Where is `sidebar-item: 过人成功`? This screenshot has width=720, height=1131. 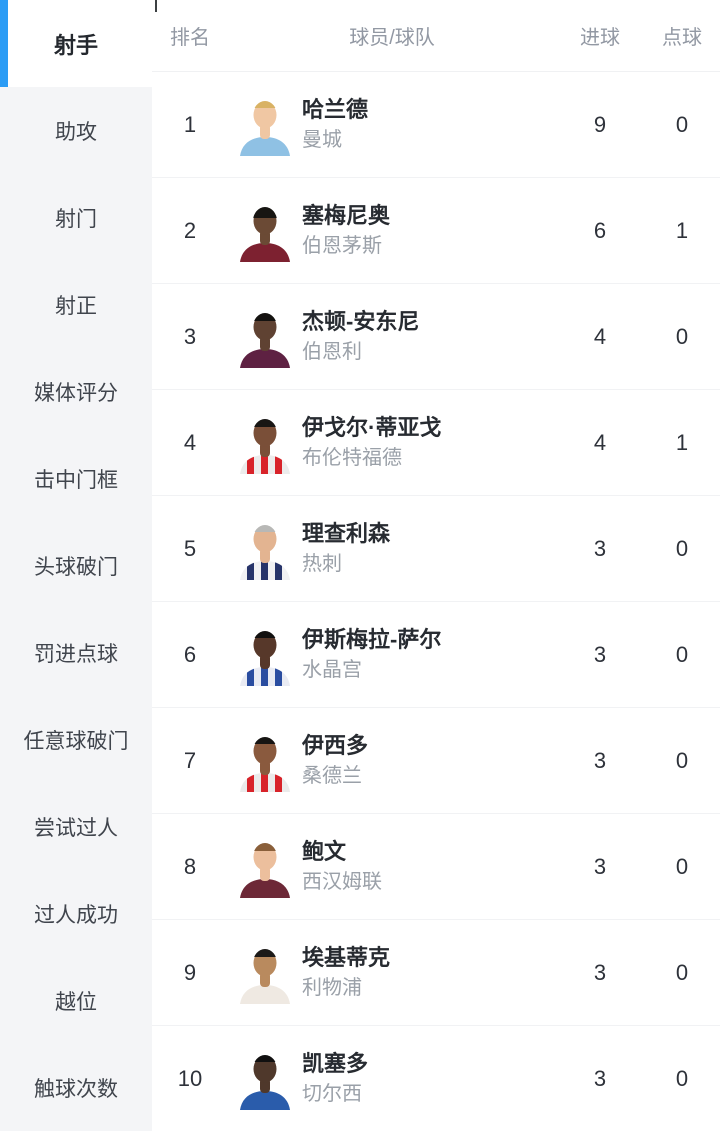 sidebar-item: 过人成功 is located at coordinates (76, 913).